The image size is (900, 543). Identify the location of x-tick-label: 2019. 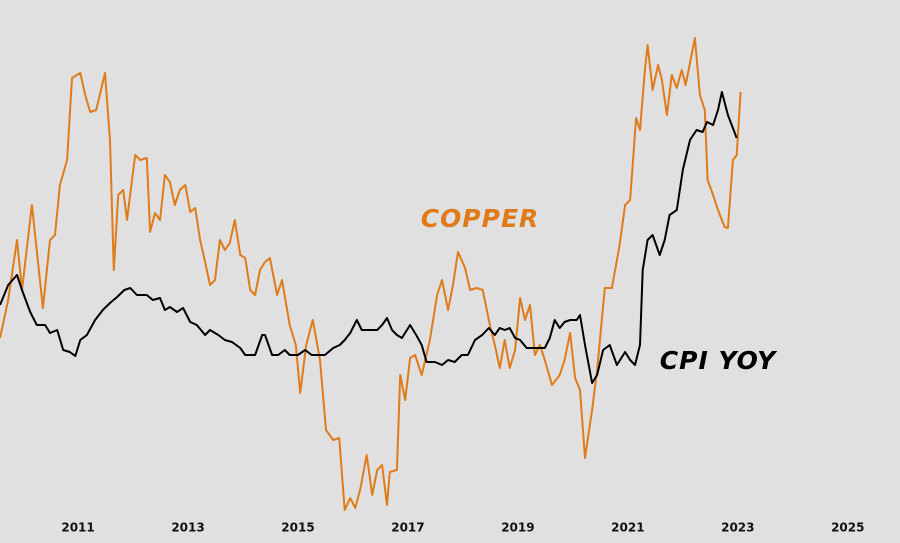
(517, 528).